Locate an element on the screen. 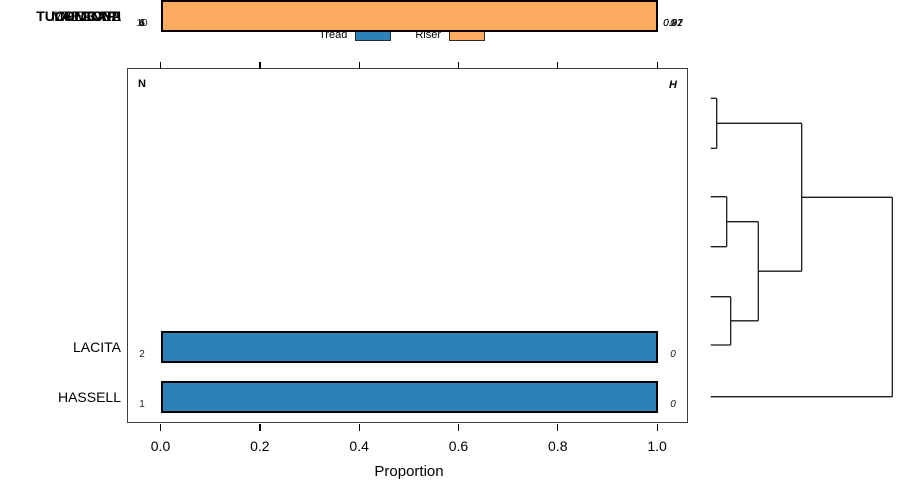  category-label: MONTOYA is located at coordinates (86, 16).